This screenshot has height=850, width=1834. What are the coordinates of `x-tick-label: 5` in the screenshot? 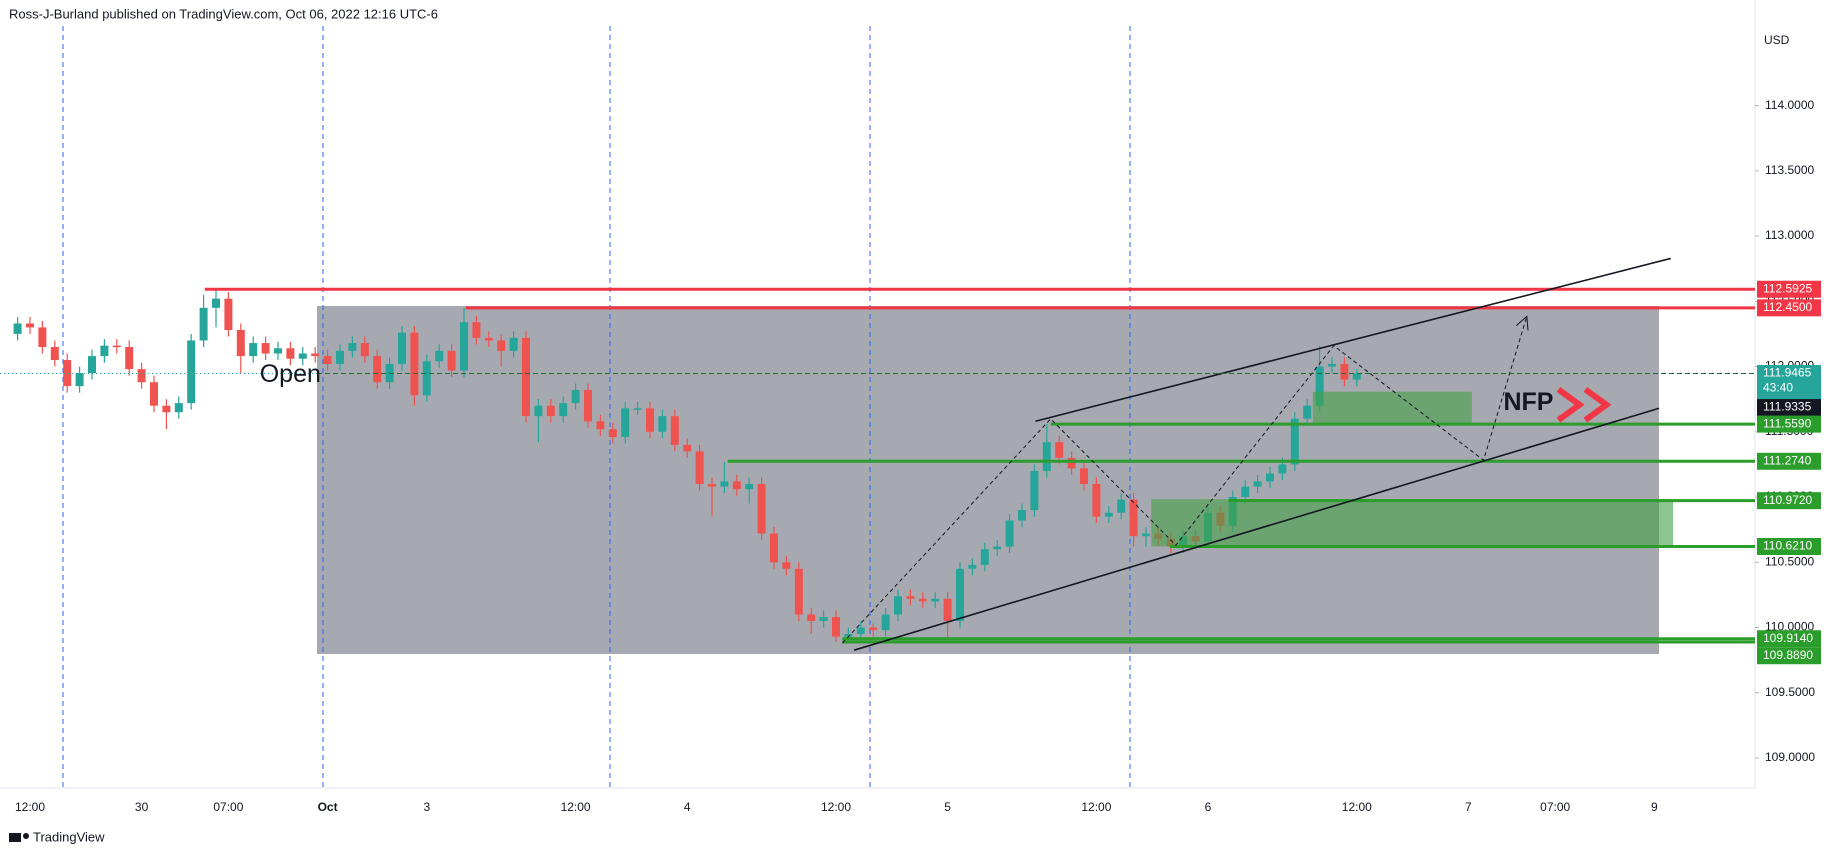 It's located at (947, 807).